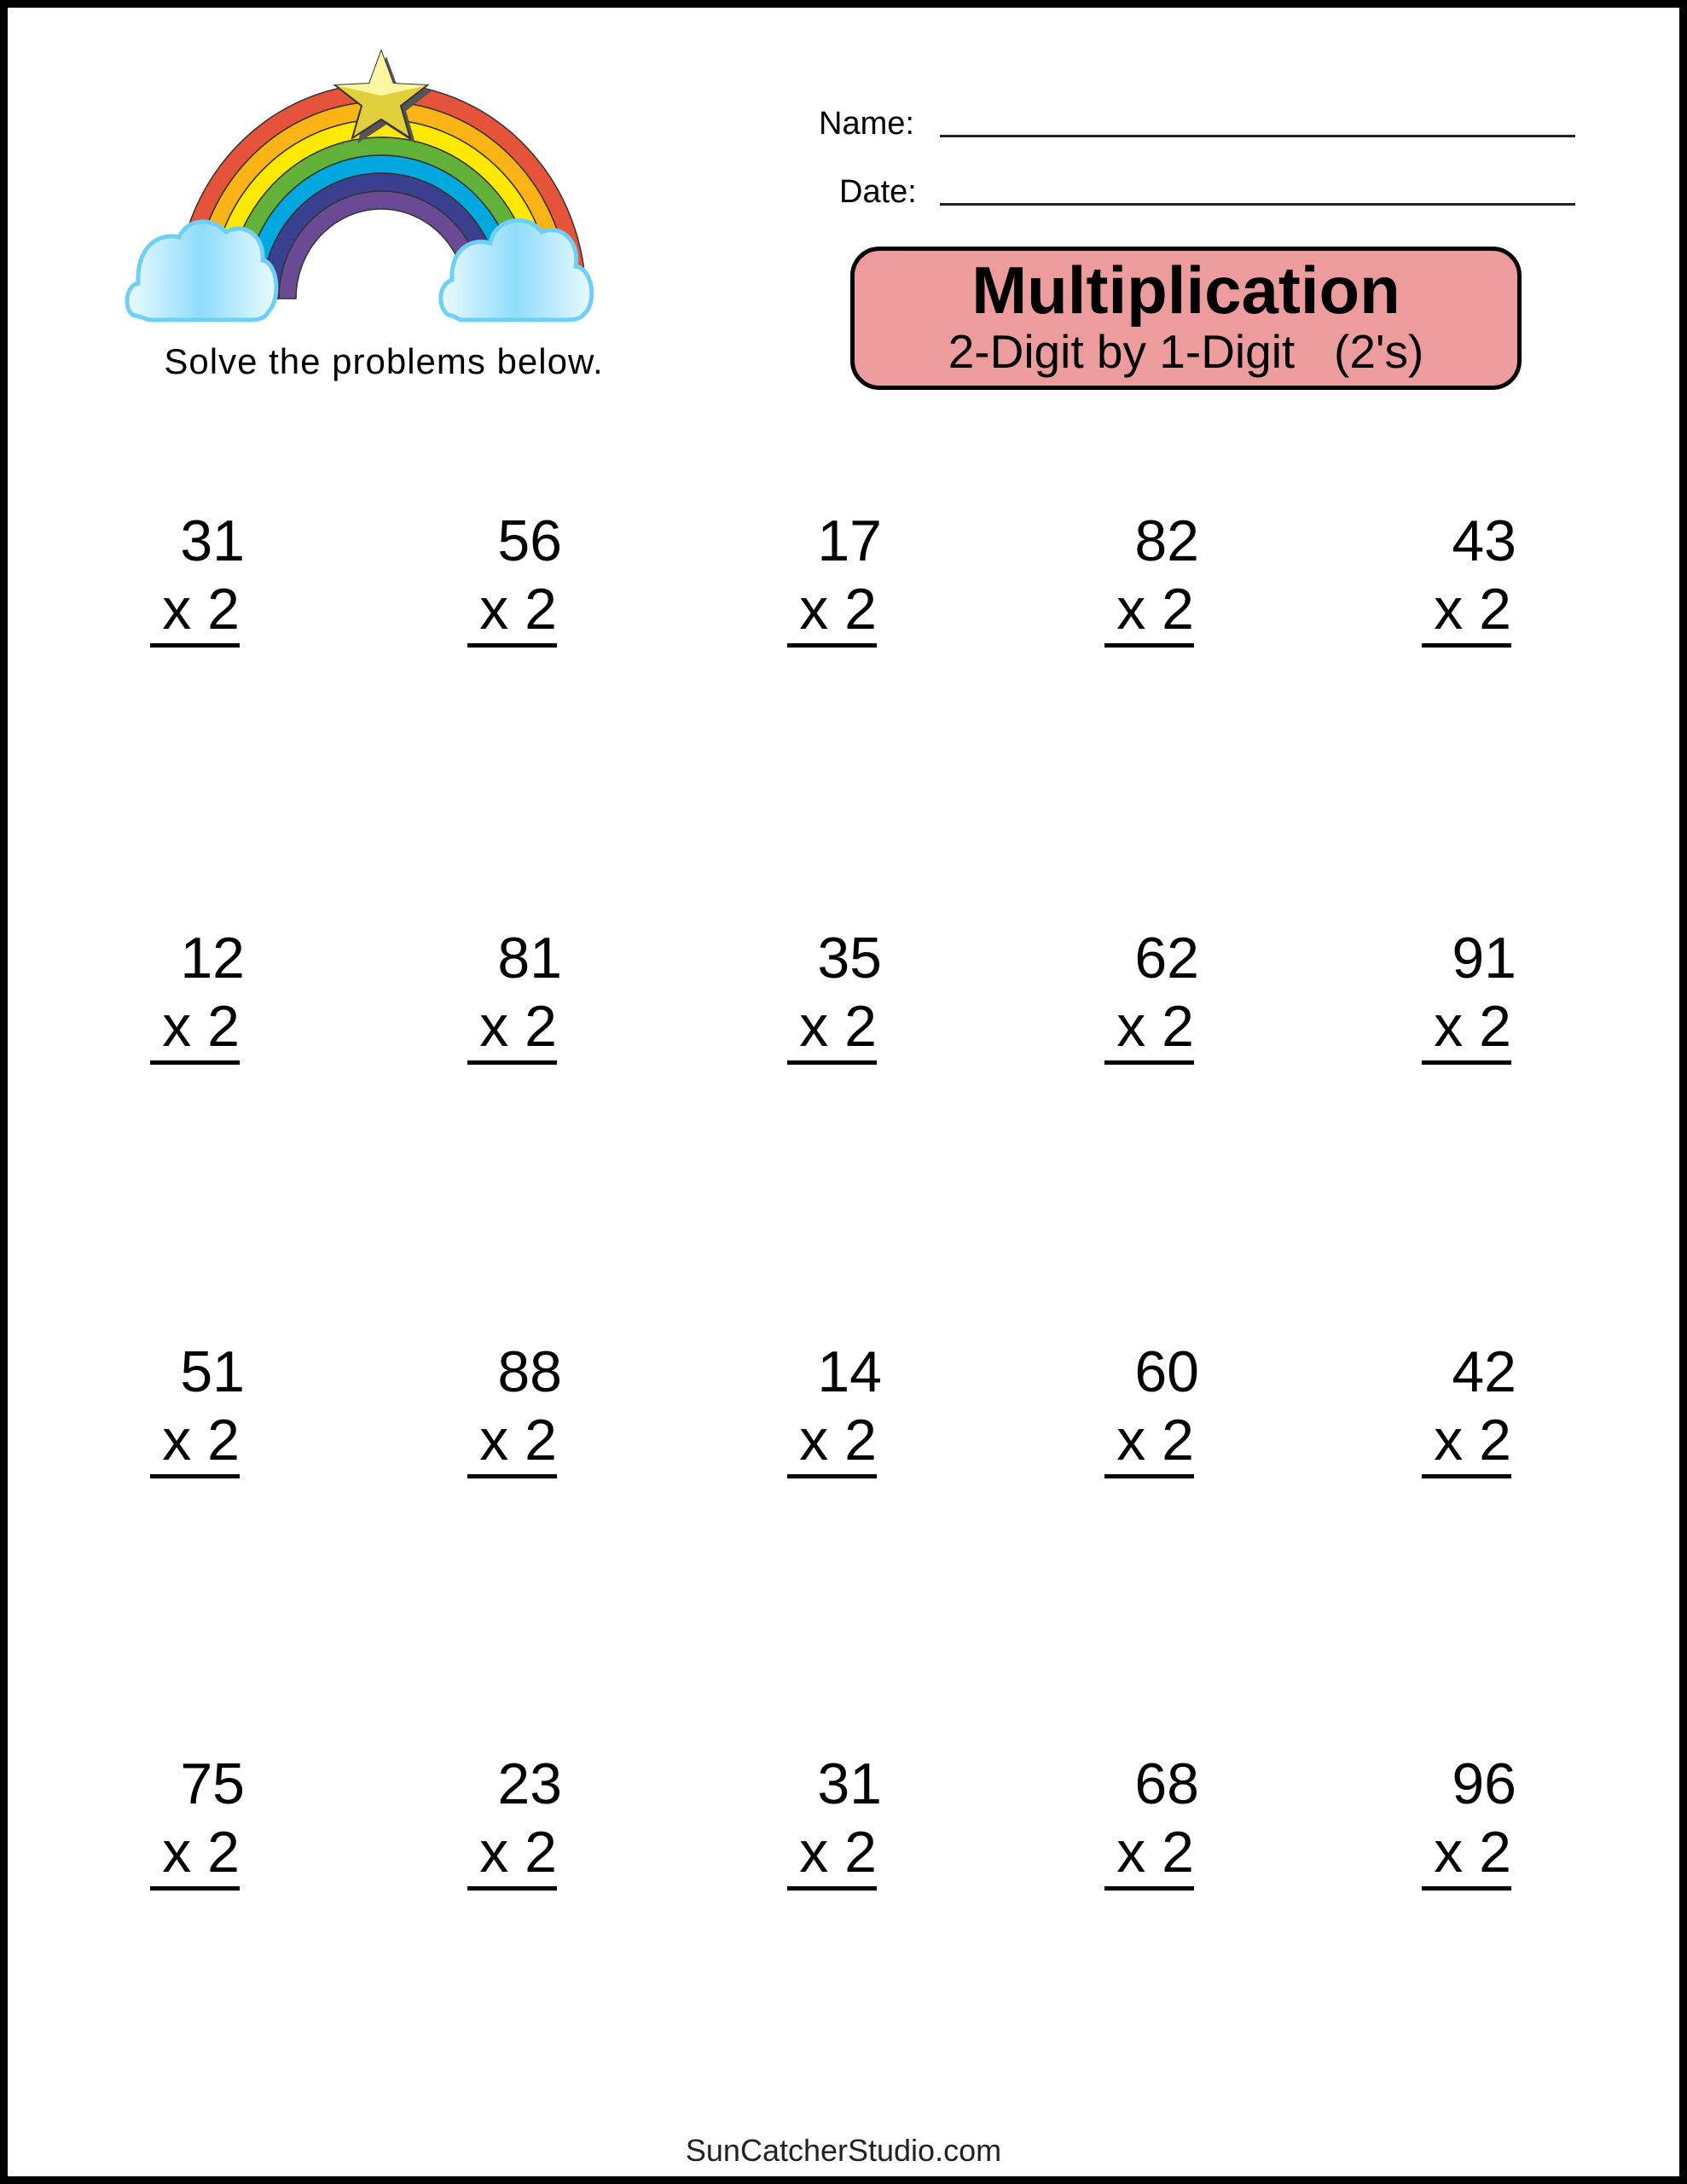 Image resolution: width=1687 pixels, height=2184 pixels. Describe the element at coordinates (1258, 204) in the screenshot. I see `date-field` at that location.